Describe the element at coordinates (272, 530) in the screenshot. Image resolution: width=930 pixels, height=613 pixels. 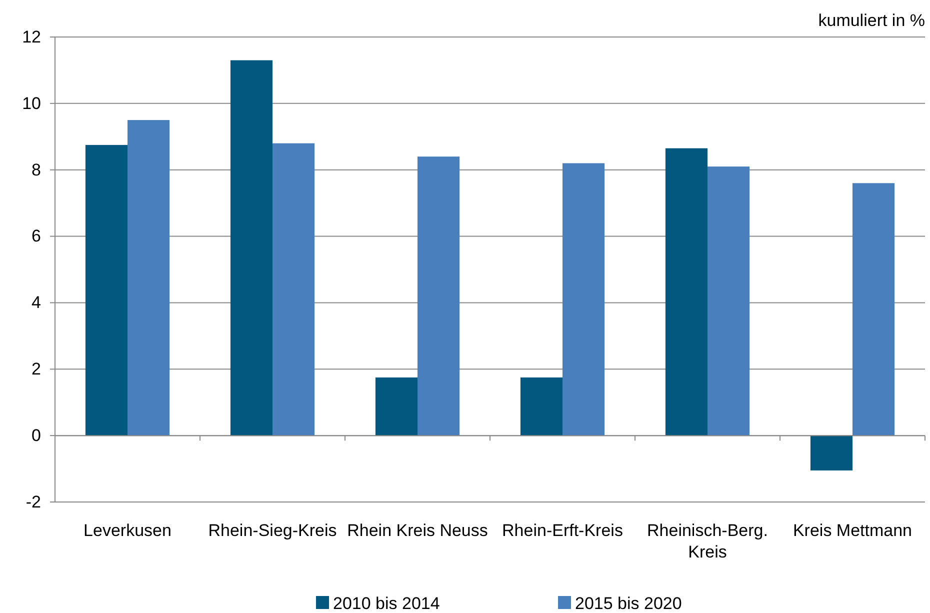
I see `x-tick-label: Rhein-Sieg-Kreis` at that location.